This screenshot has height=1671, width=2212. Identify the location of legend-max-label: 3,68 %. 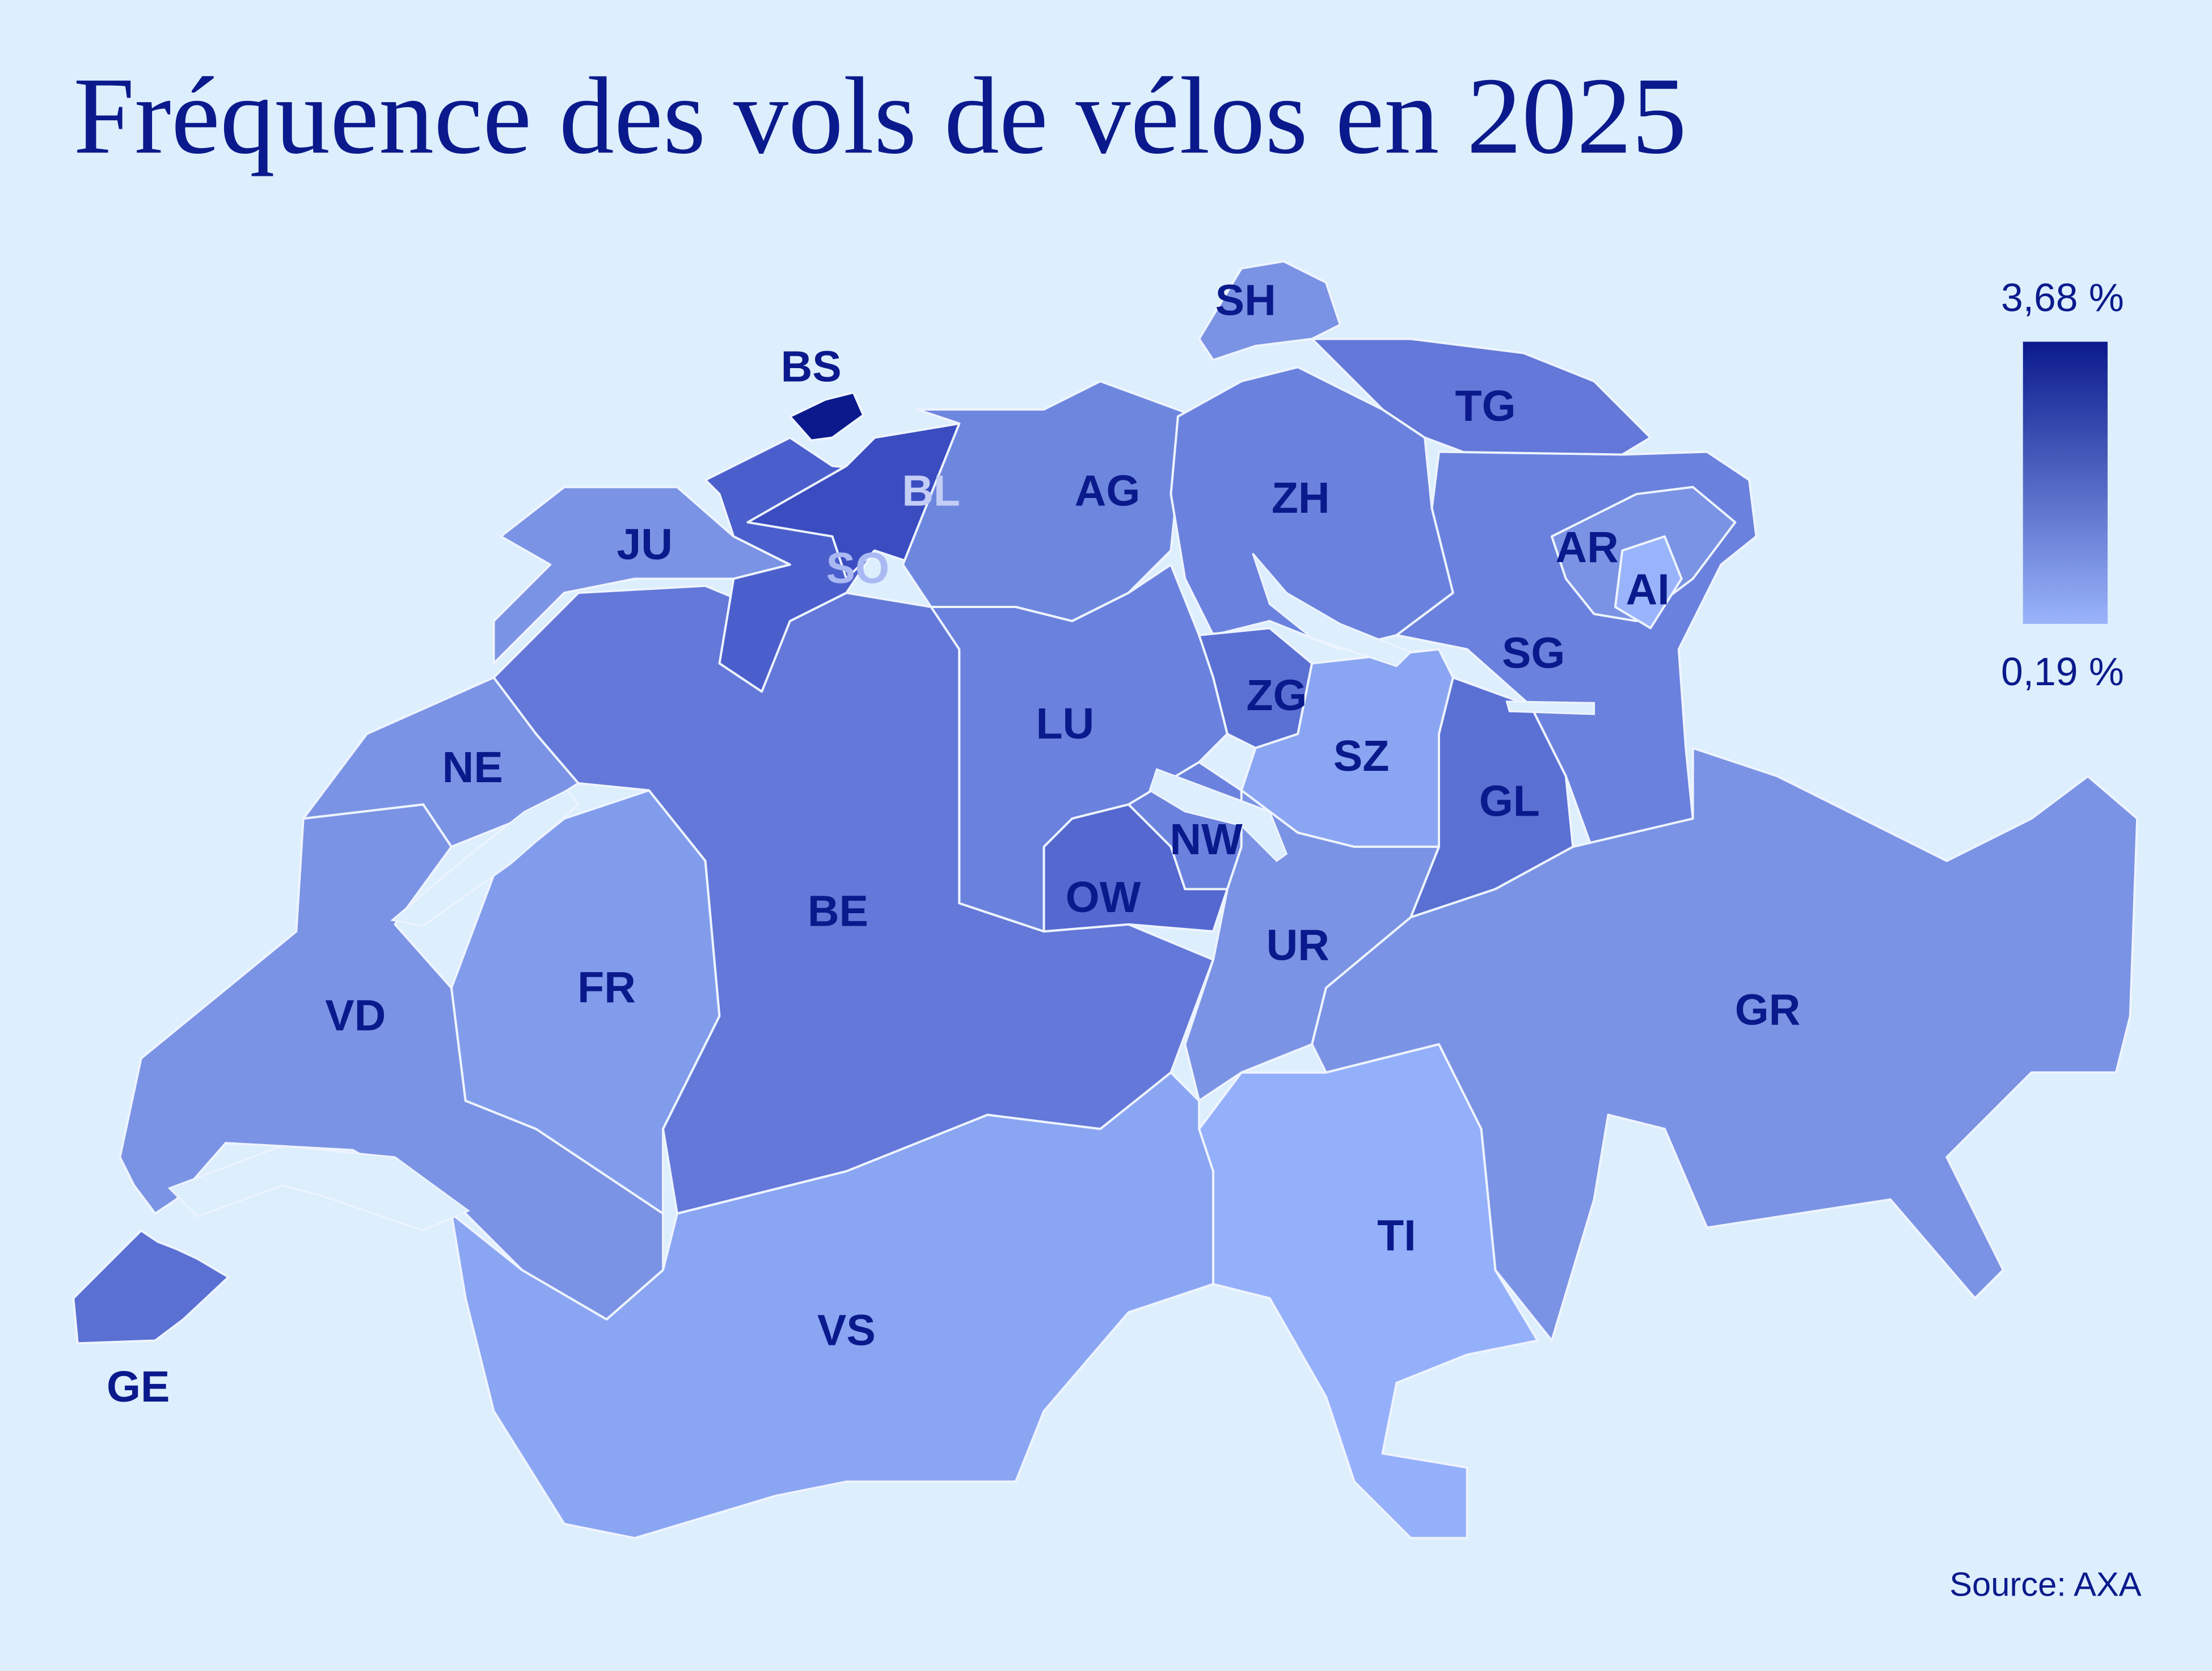
(2062, 298).